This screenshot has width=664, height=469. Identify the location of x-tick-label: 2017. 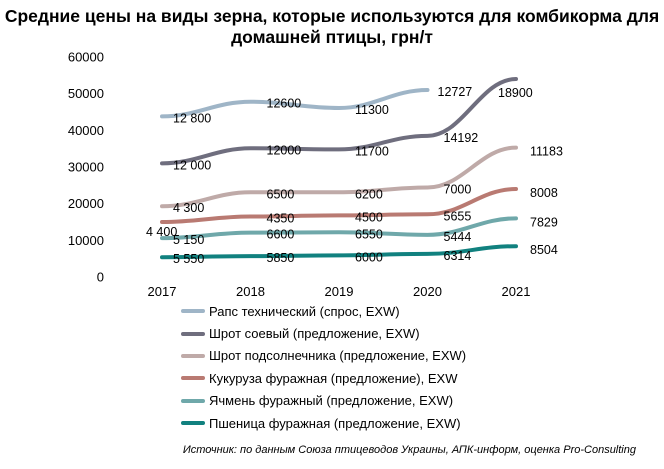
(162, 291).